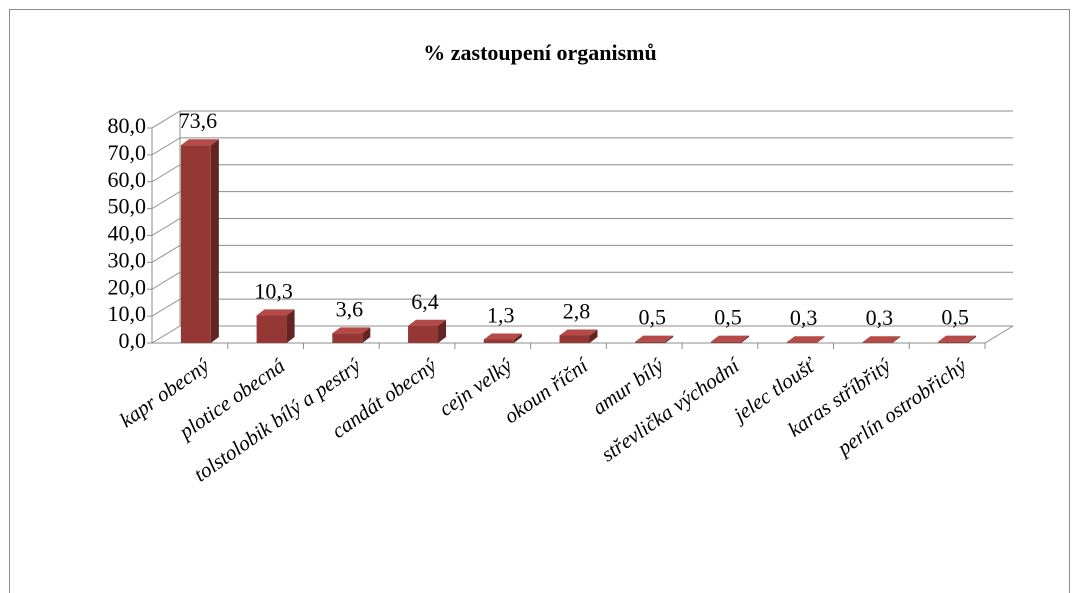 This screenshot has height=593, width=1079. Describe the element at coordinates (425, 301) in the screenshot. I see `value-label: 6,4` at that location.